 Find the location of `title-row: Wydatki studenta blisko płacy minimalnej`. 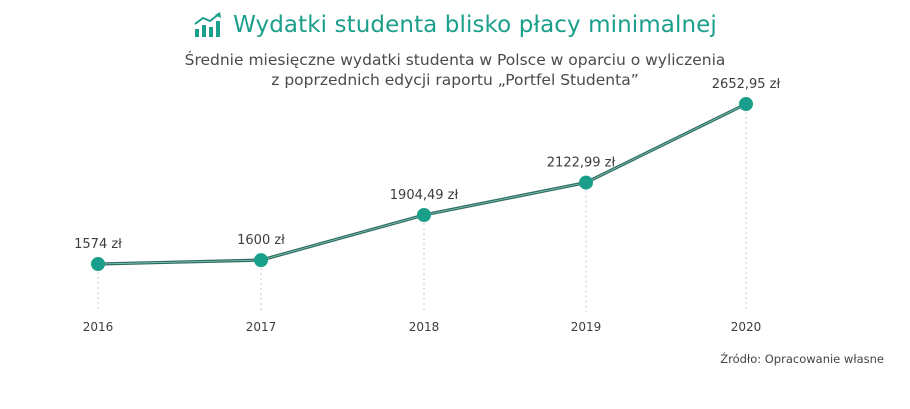

title-row: Wydatki studenta blisko płacy minimalnej is located at coordinates (455, 25).